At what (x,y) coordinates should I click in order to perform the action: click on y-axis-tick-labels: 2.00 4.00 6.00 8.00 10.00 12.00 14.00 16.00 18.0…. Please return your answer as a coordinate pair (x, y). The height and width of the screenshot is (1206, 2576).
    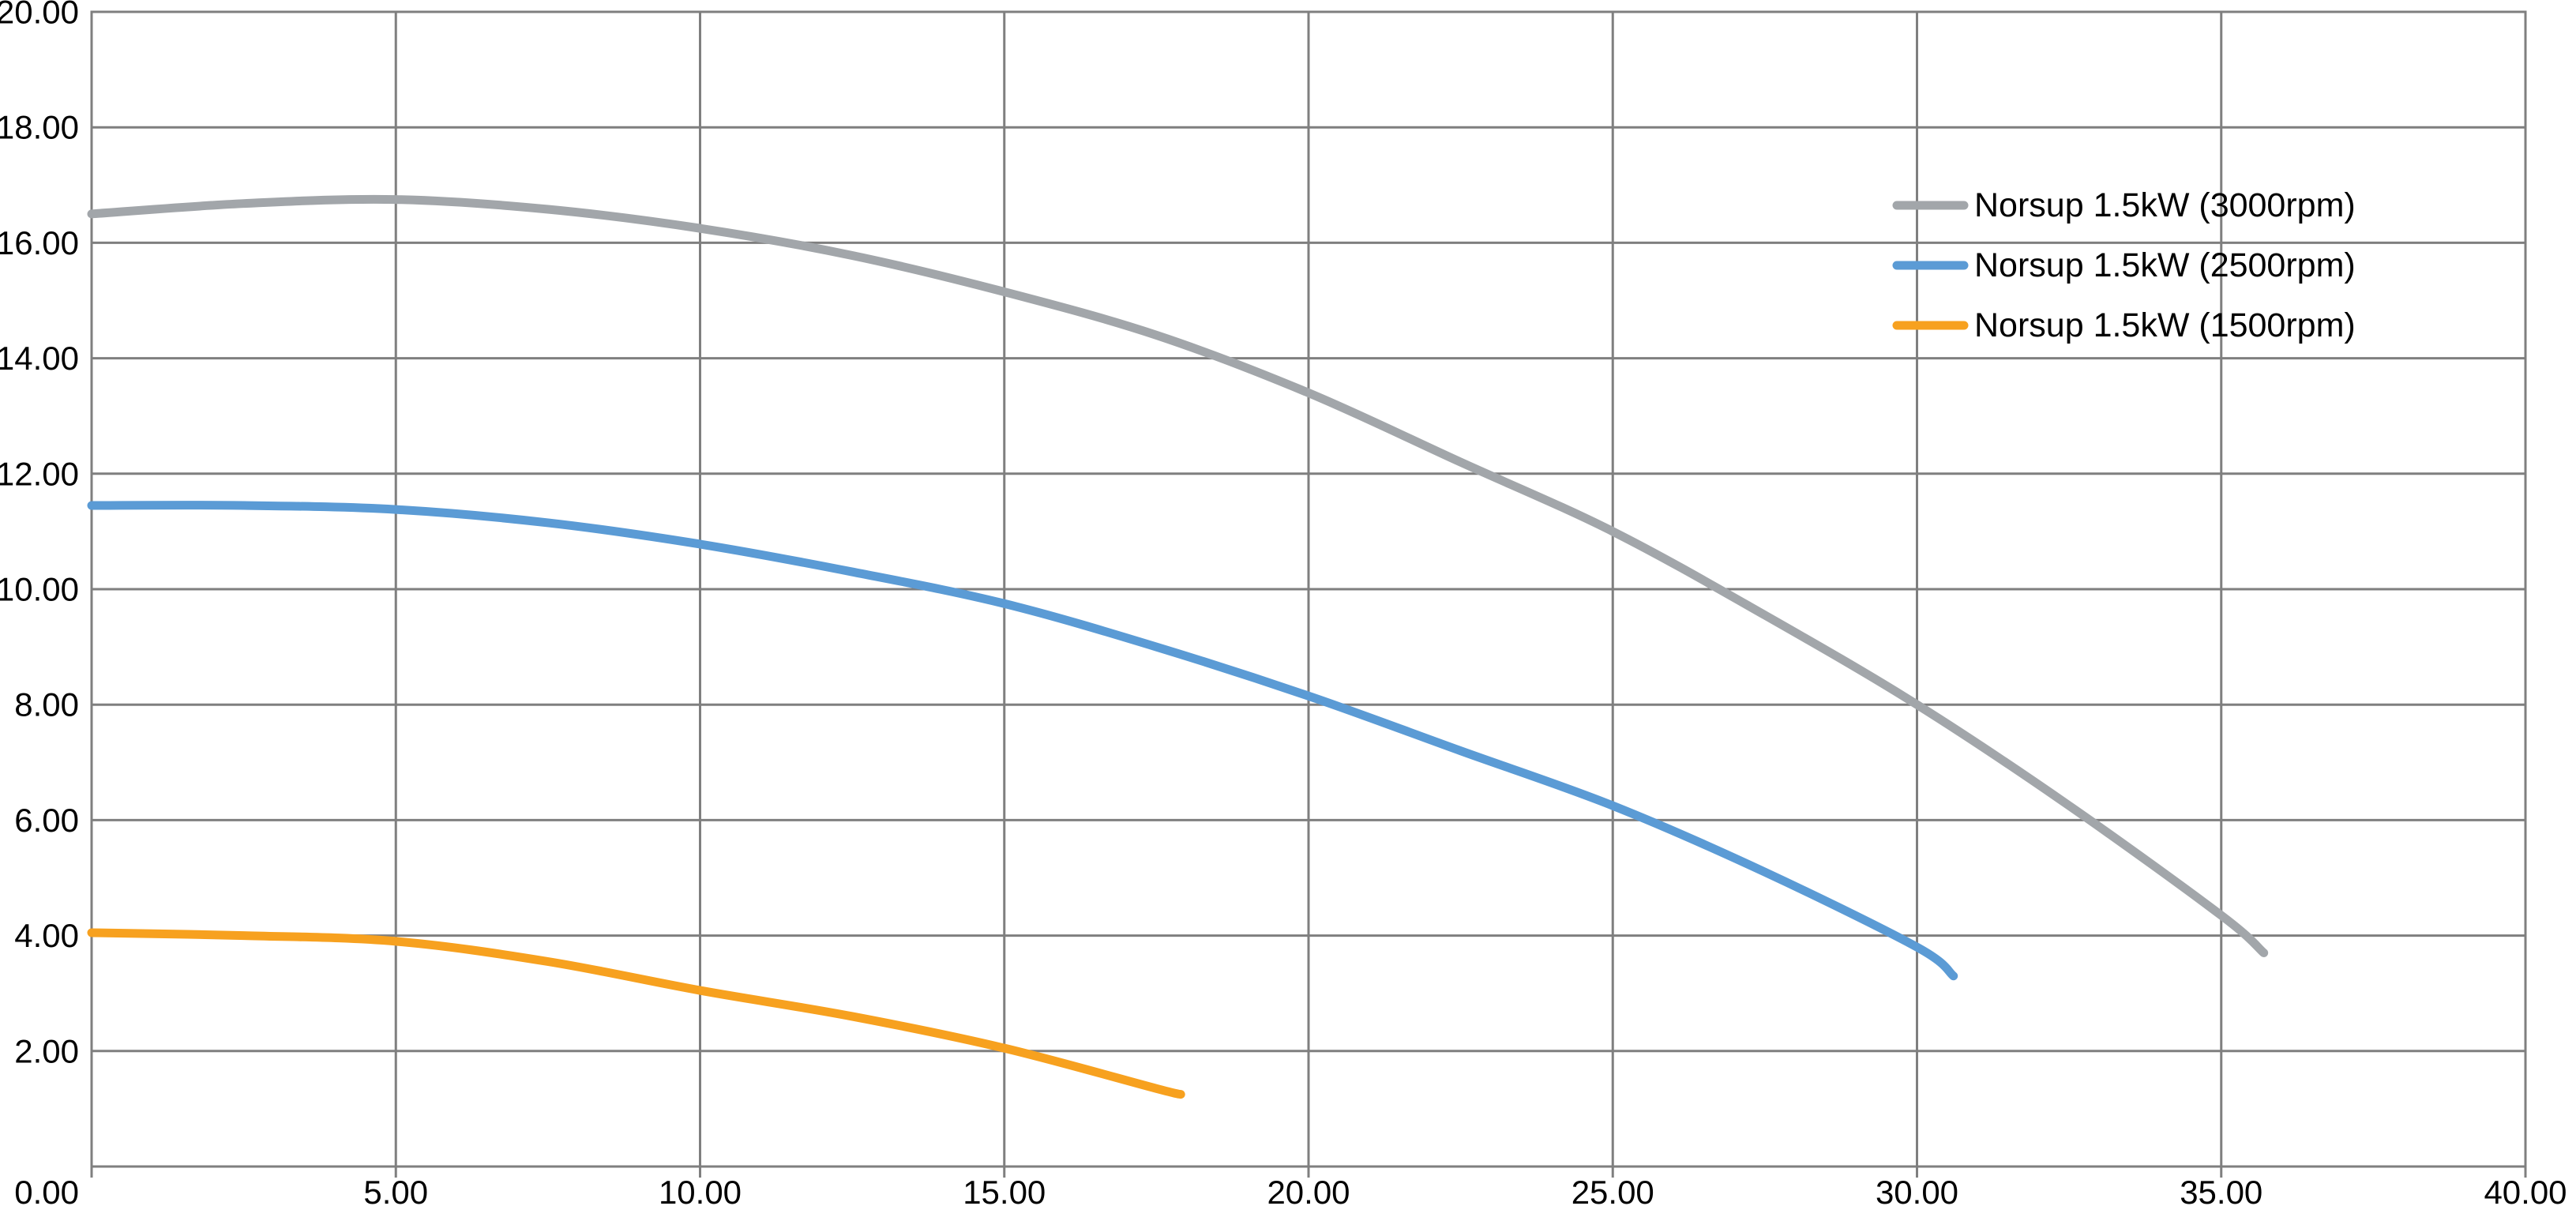
    Looking at the image, I should click on (39, 534).